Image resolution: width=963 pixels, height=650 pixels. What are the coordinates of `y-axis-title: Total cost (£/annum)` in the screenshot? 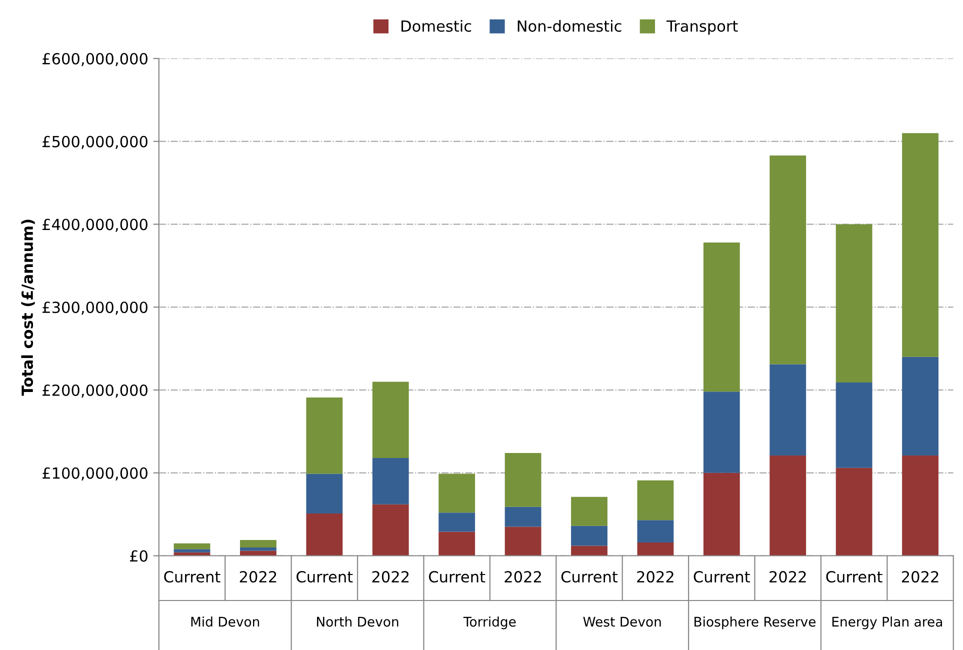 It's located at (28, 308).